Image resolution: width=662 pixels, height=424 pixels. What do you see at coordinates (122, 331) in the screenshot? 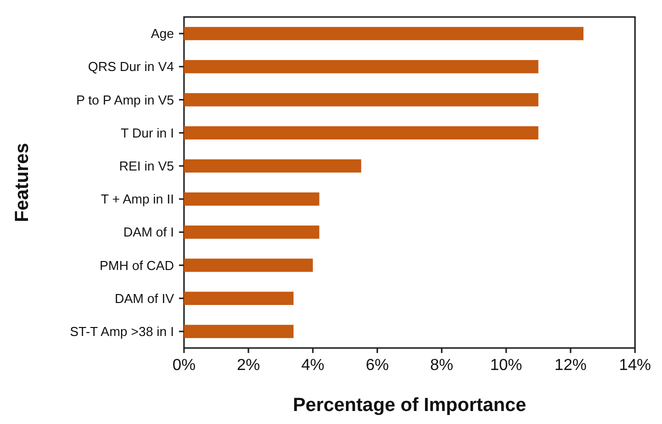
I see `y-tick-label: ST-T Amp >38 in I` at bounding box center [122, 331].